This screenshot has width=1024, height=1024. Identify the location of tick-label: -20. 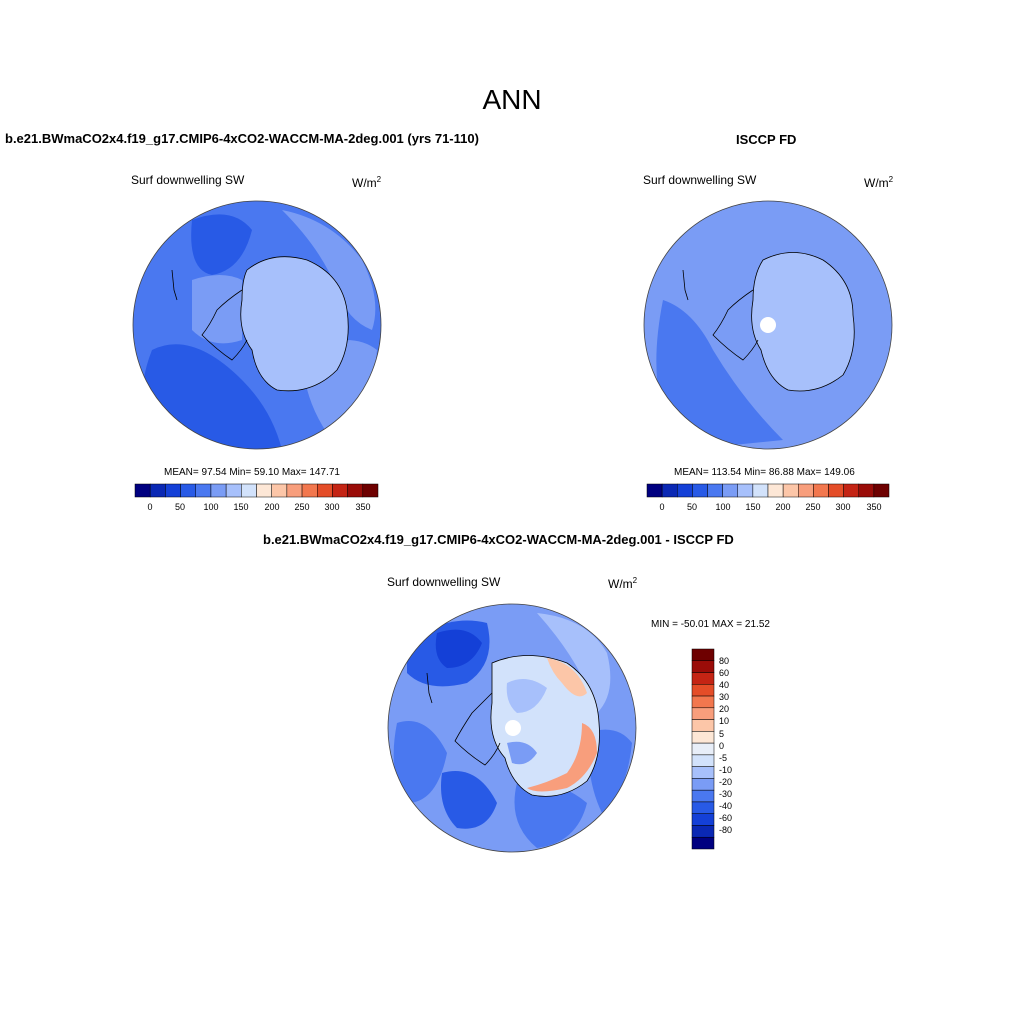
(726, 782).